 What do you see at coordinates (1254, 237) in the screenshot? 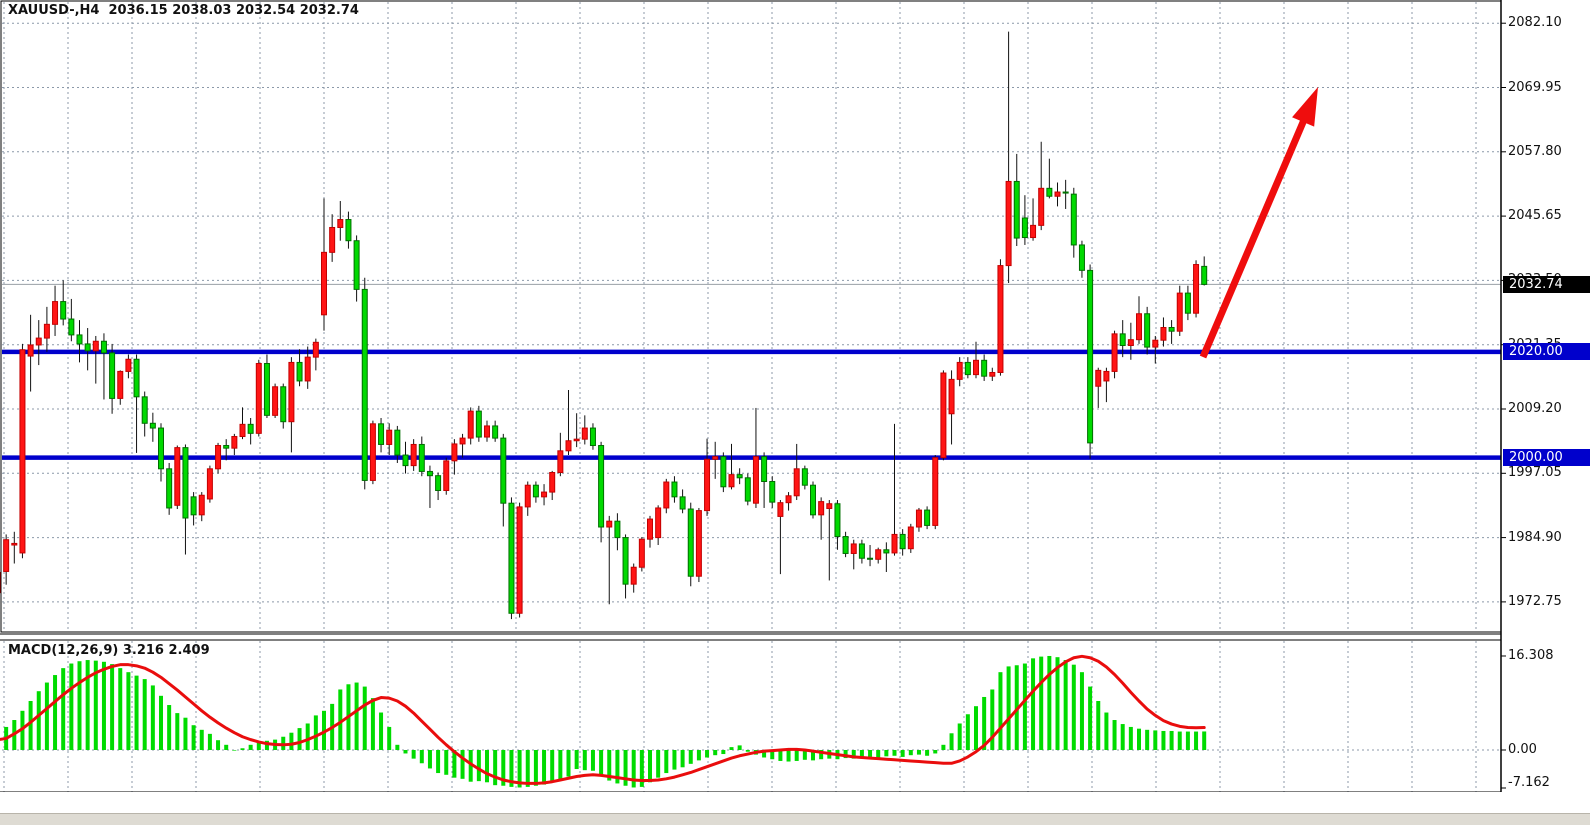
I see `trend-arrow-shaft` at bounding box center [1254, 237].